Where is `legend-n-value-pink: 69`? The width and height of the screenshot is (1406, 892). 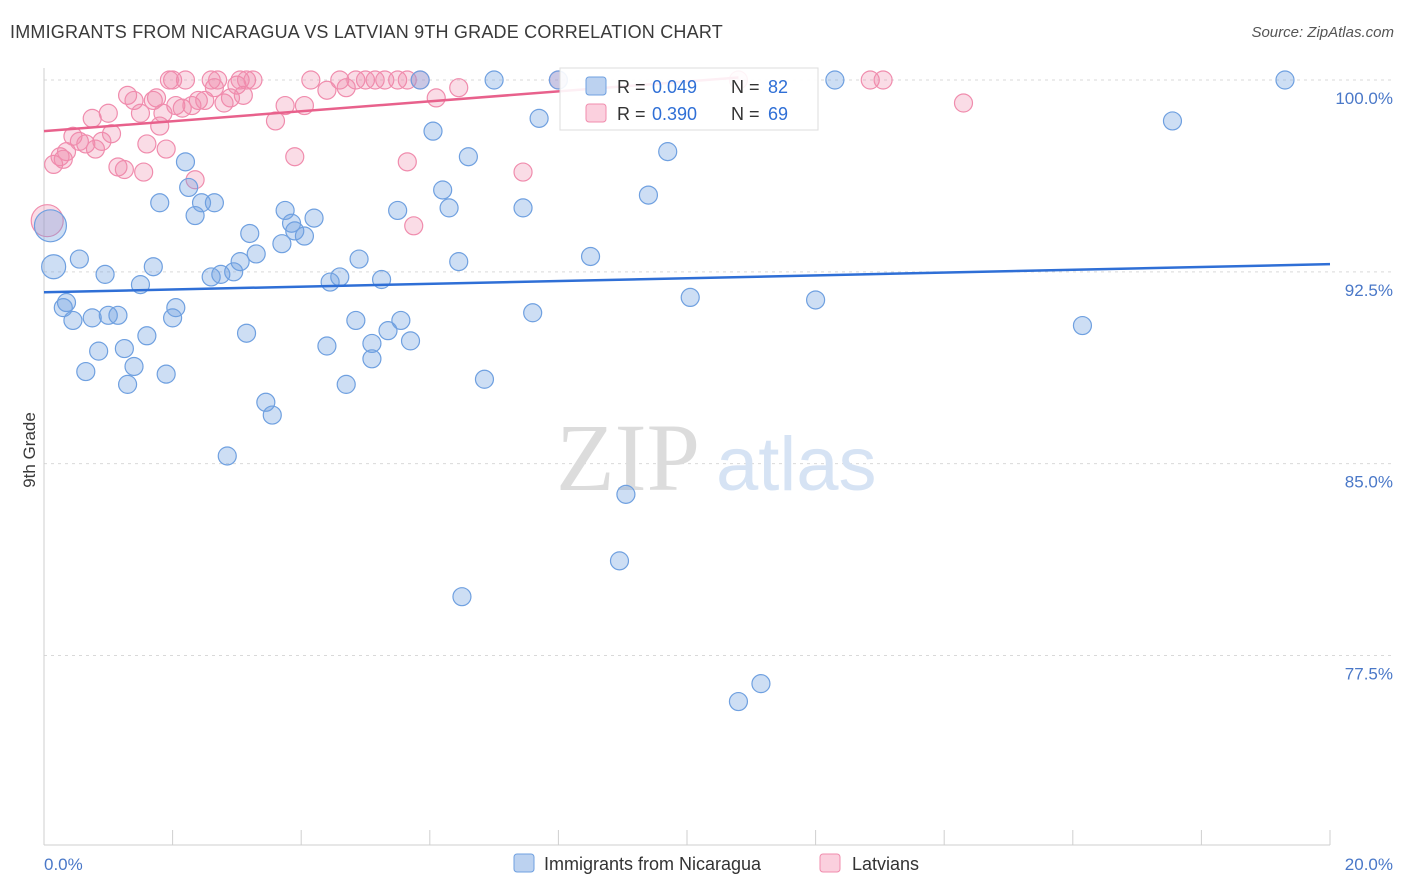 legend-n-value-pink: 69 is located at coordinates (778, 114).